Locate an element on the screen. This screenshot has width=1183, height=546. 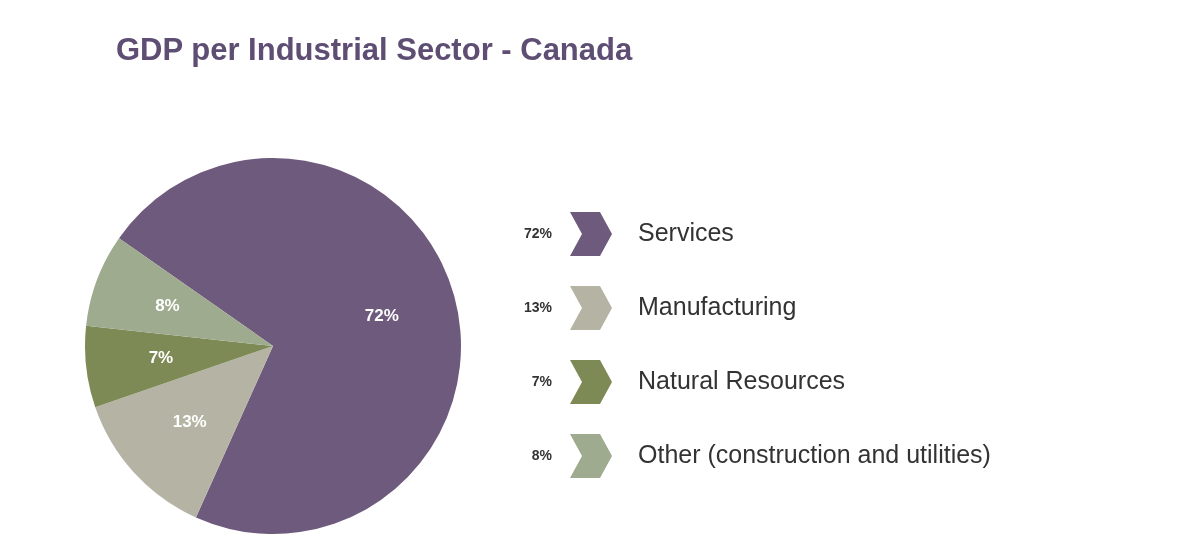
text: 8% is located at coordinates (541, 454).